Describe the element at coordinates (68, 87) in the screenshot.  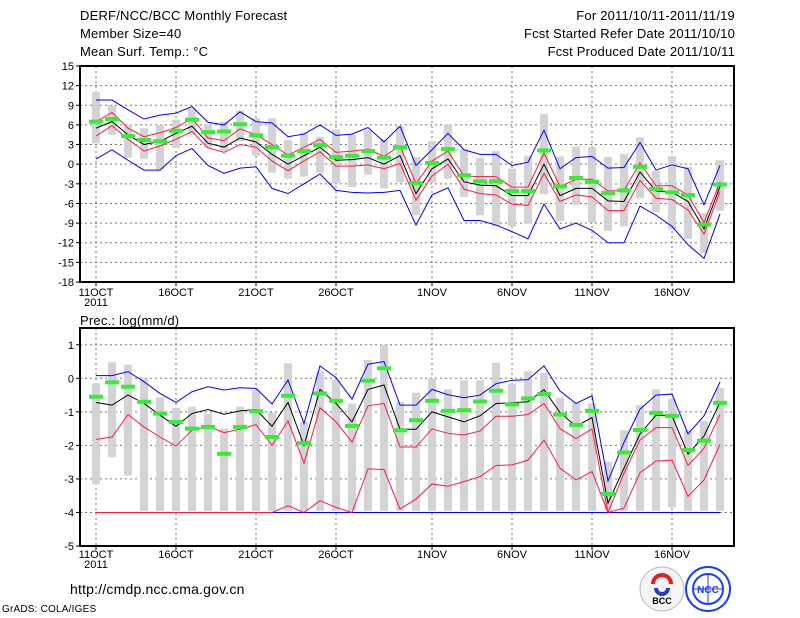
I see `y-tick-label: 12` at that location.